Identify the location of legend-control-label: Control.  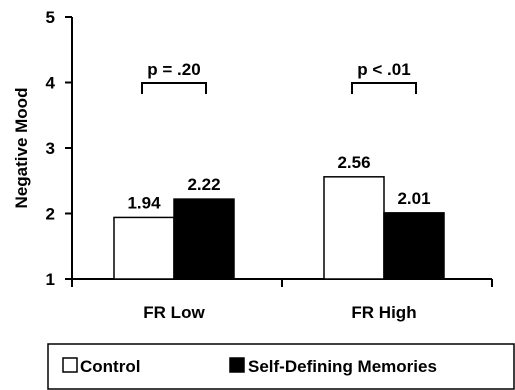
(110, 366).